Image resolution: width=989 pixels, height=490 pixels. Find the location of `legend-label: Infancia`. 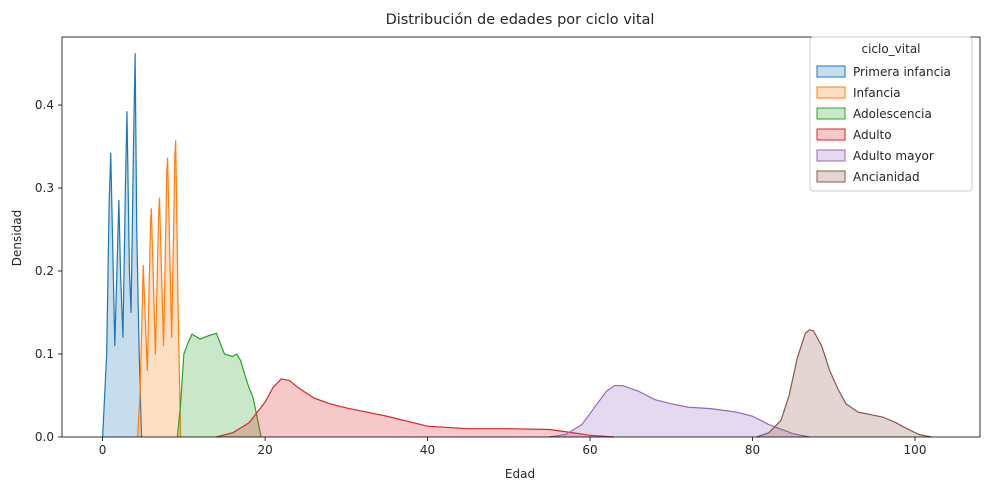

legend-label: Infancia is located at coordinates (877, 93).